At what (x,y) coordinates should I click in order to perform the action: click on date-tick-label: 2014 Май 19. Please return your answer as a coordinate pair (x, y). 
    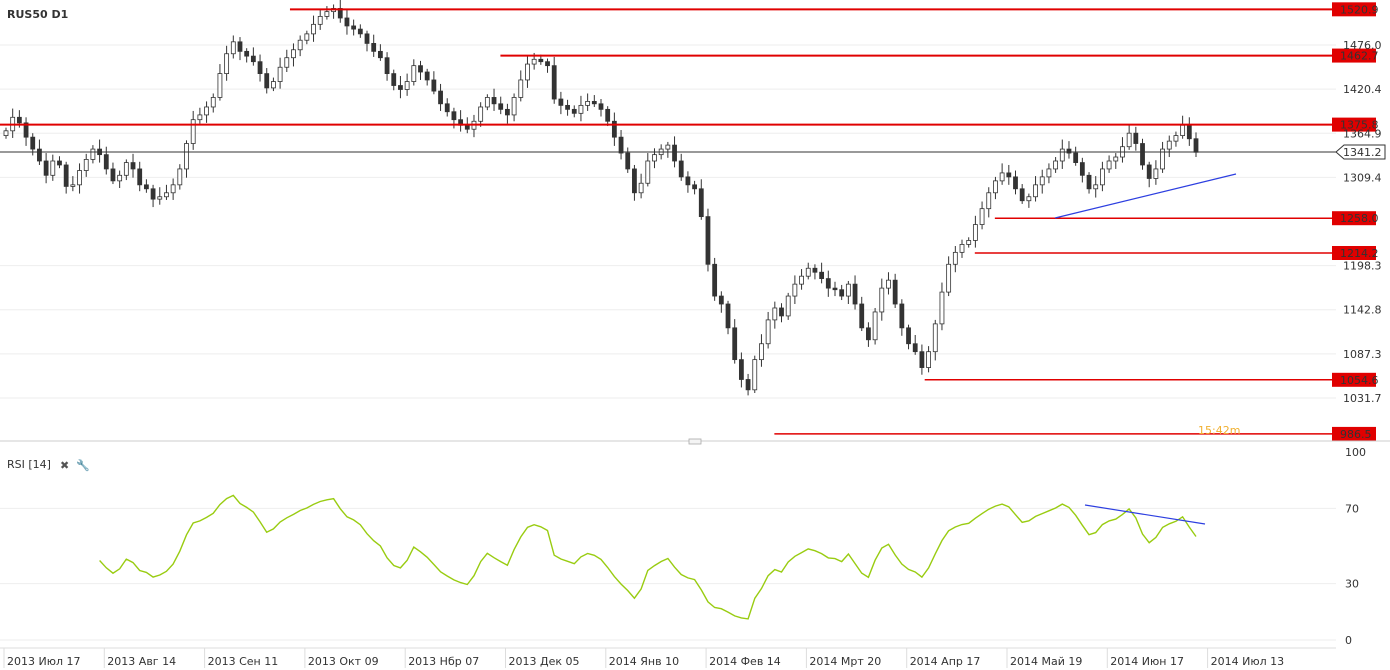
    Looking at the image, I should click on (1046, 661).